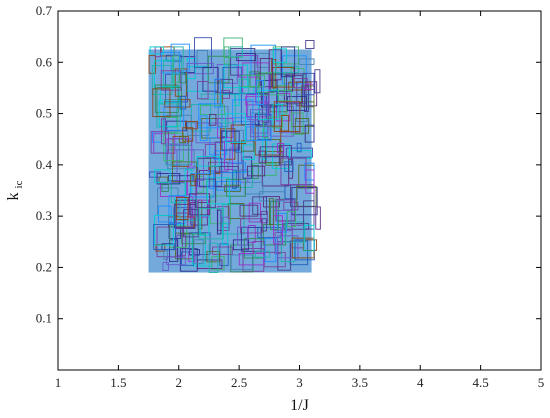 This screenshot has height=418, width=550. I want to click on x-tick-label: 4.5, so click(481, 382).